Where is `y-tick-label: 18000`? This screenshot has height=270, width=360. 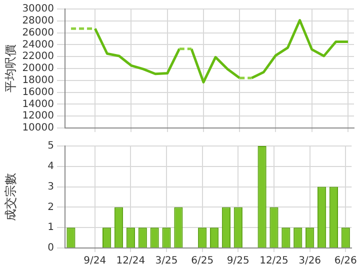 y-tick-label: 18000 is located at coordinates (38, 80).